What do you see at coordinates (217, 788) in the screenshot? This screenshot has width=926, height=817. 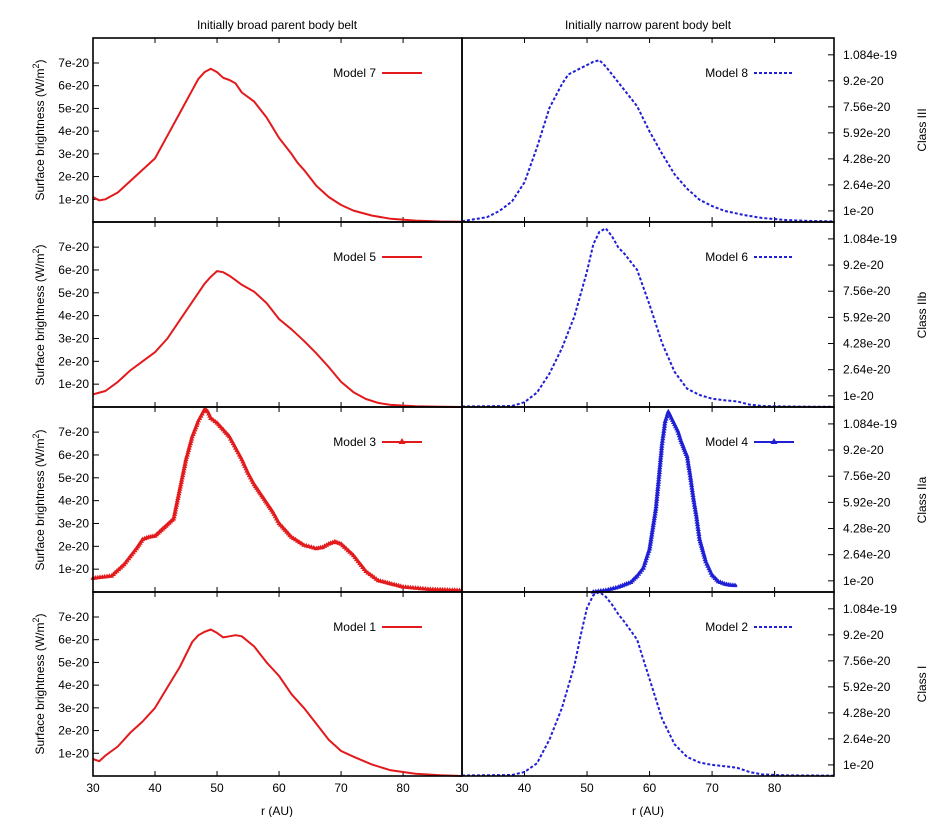 I see `x-tick-label: 50` at bounding box center [217, 788].